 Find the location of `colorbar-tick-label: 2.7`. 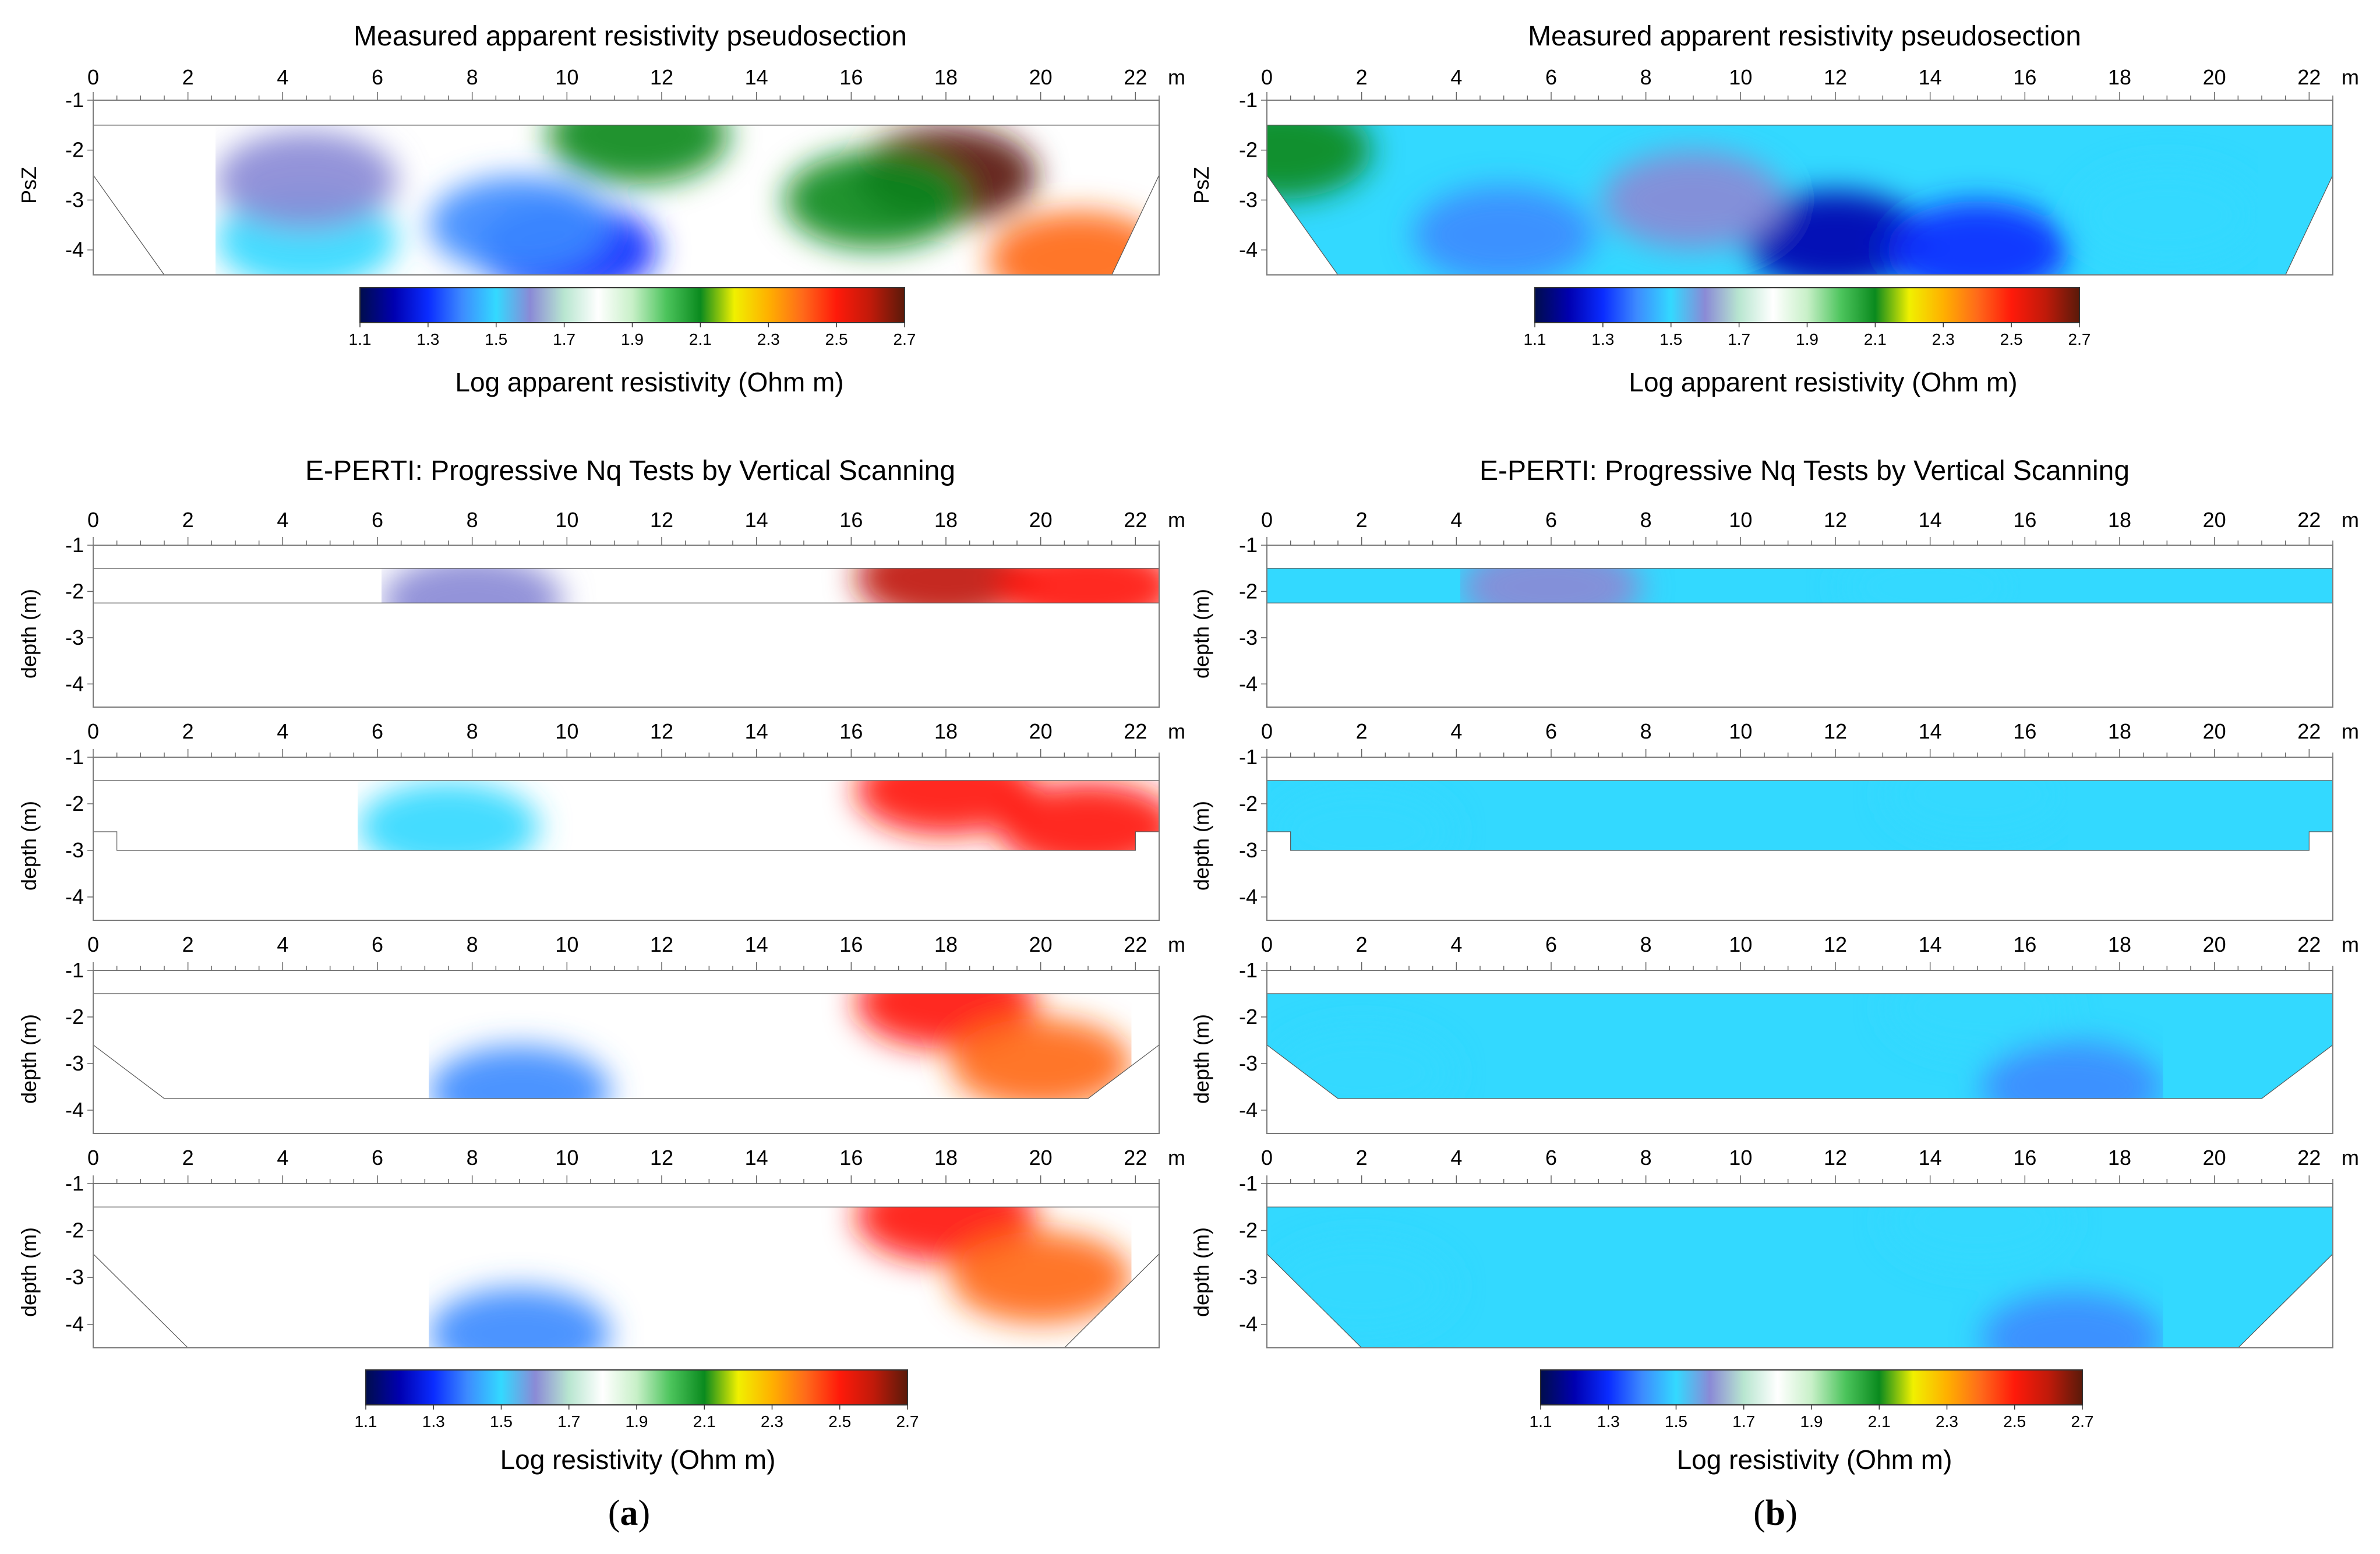

colorbar-tick-label: 2.7 is located at coordinates (905, 339).